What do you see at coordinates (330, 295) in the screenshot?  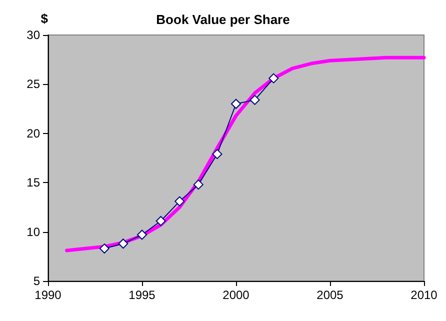 I see `x-tick-label: 2005` at bounding box center [330, 295].